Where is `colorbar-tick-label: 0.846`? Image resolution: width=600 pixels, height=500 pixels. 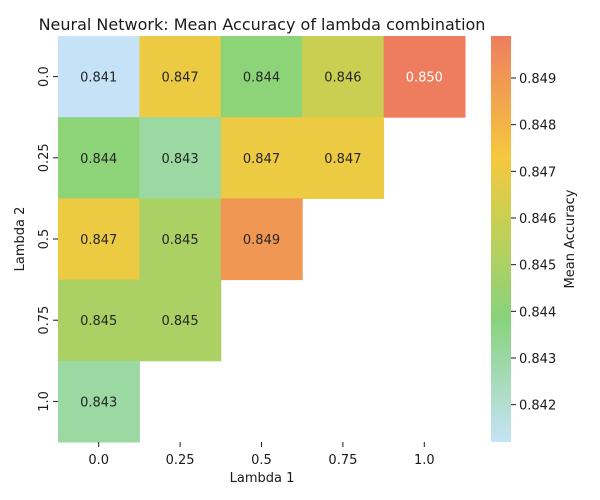
colorbar-tick-label: 0.846 is located at coordinates (537, 219).